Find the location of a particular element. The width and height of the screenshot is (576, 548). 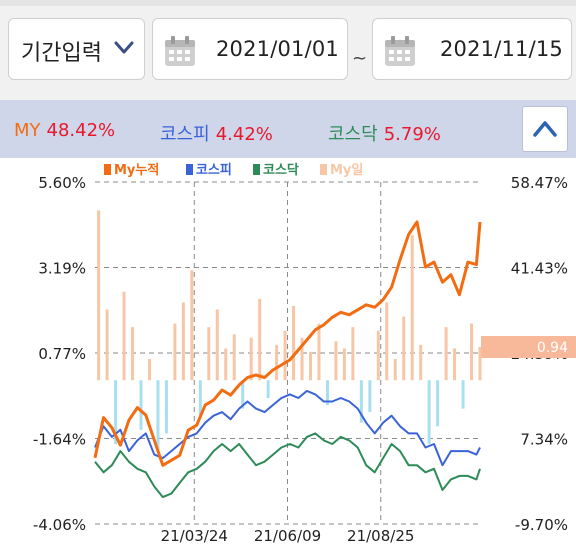

chevron-up-icon is located at coordinates (545, 129).